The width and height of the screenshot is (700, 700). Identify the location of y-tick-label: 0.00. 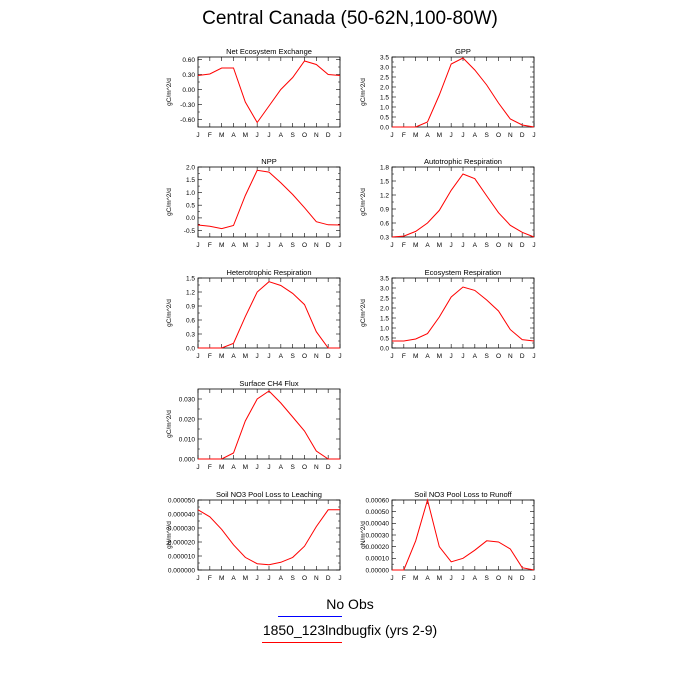
(188, 90).